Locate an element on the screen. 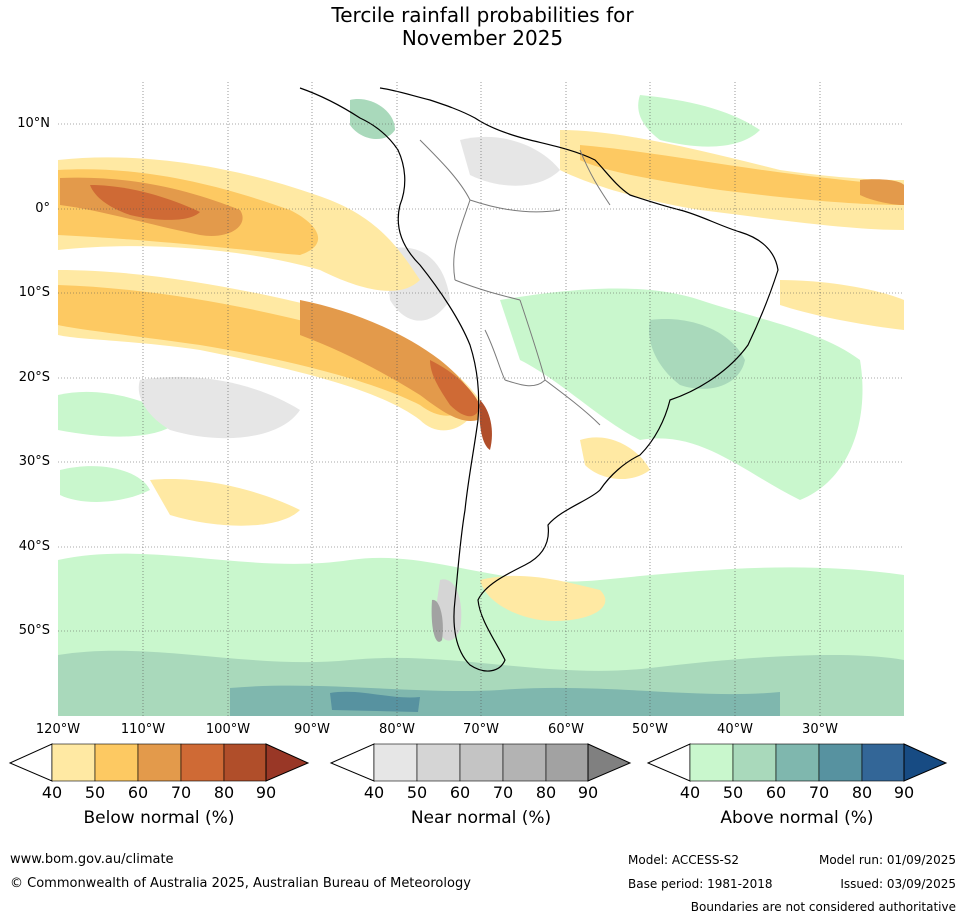  legend-near-title: Near normal (%) is located at coordinates (481, 818).